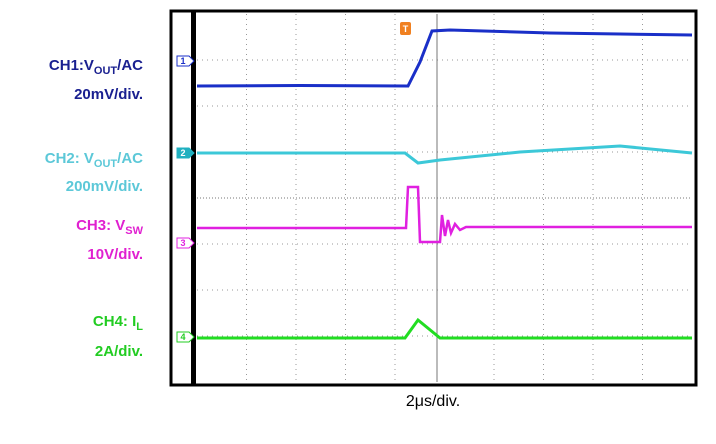 The width and height of the screenshot is (716, 444). Describe the element at coordinates (185, 337) in the screenshot. I see `ch4-marker: 4` at that location.